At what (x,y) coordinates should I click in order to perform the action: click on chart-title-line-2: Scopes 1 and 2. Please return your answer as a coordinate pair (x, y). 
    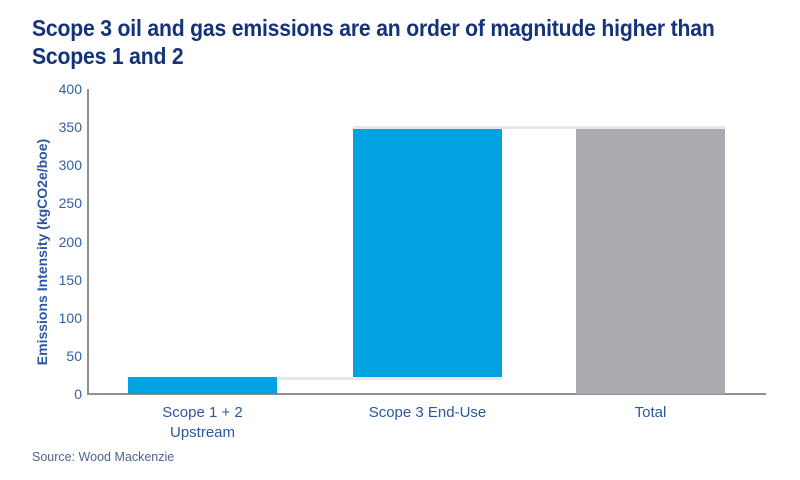
    Looking at the image, I should click on (108, 56).